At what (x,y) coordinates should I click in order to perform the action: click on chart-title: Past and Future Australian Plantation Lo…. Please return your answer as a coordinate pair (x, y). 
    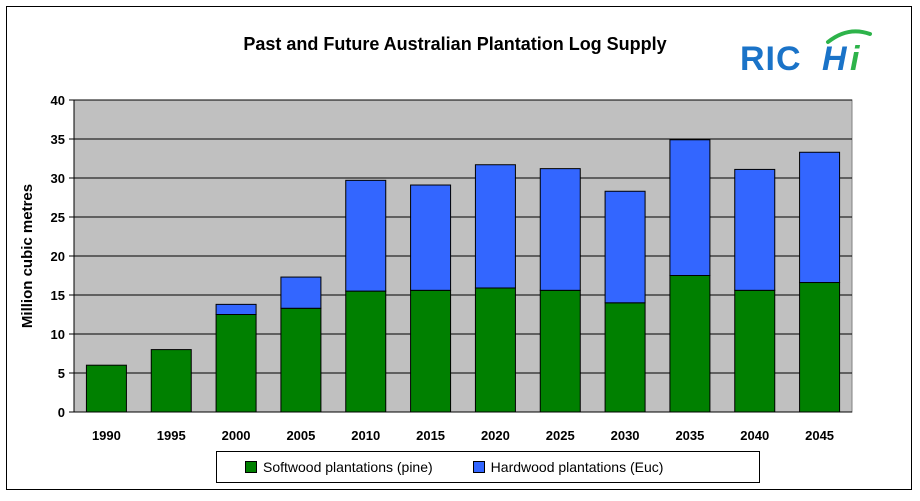
    Looking at the image, I should click on (455, 44).